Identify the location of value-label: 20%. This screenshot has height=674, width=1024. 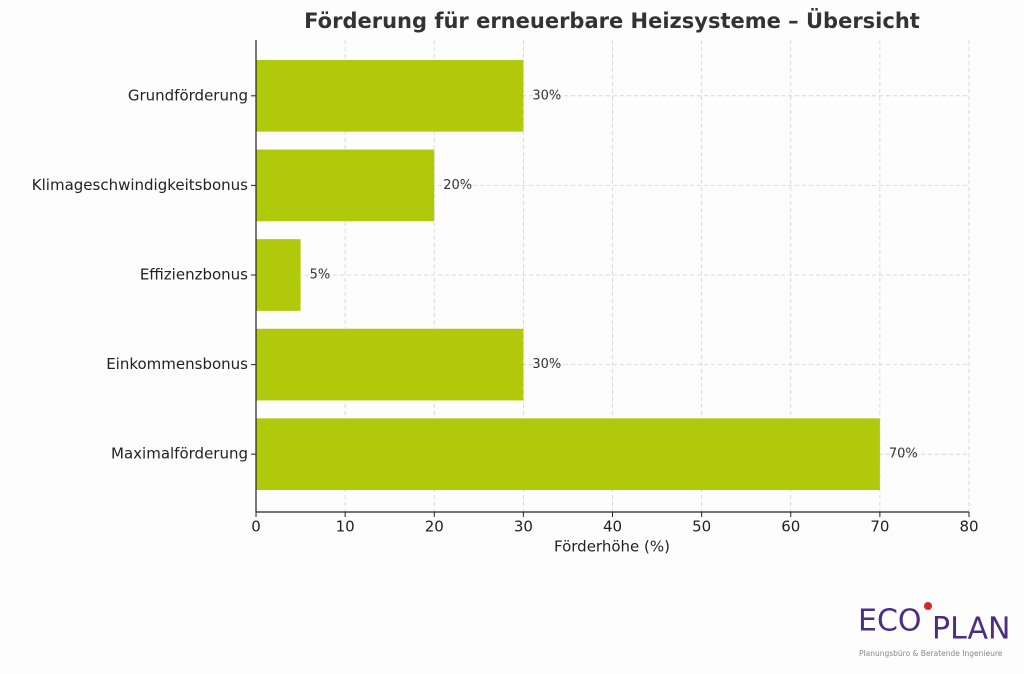
(457, 185).